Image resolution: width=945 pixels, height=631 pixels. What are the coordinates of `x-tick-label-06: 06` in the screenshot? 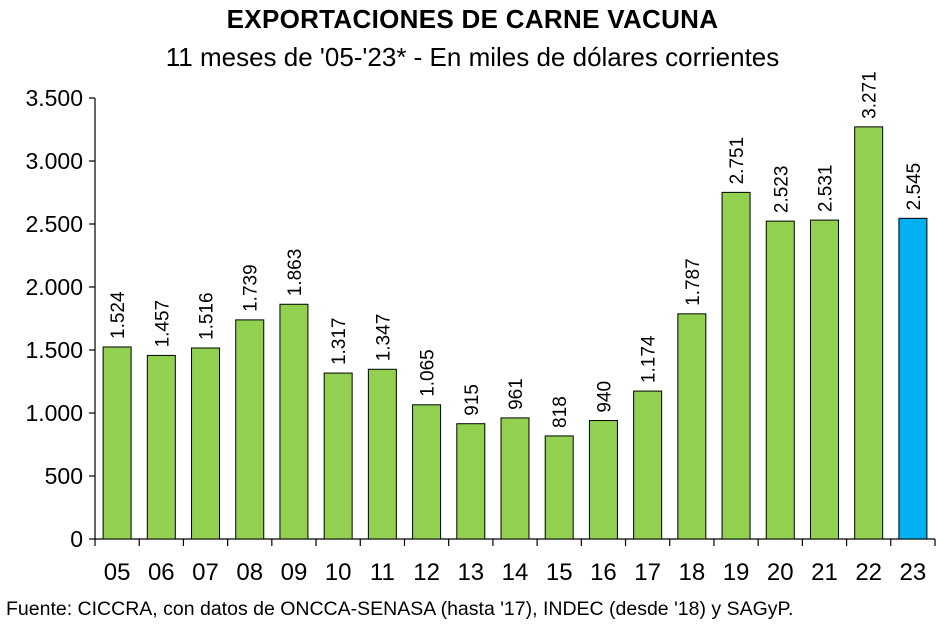 It's located at (161, 572).